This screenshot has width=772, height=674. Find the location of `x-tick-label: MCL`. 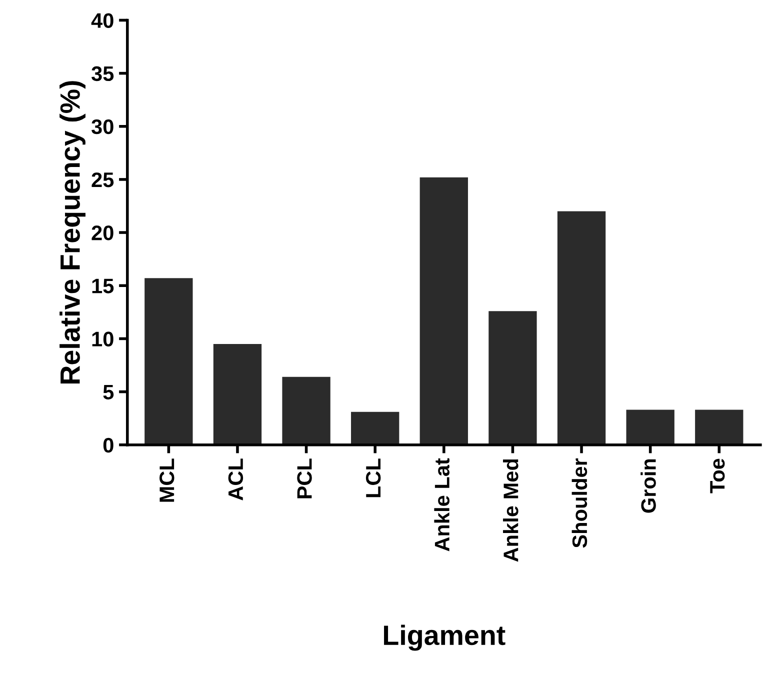

x-tick-label: MCL is located at coordinates (167, 480).